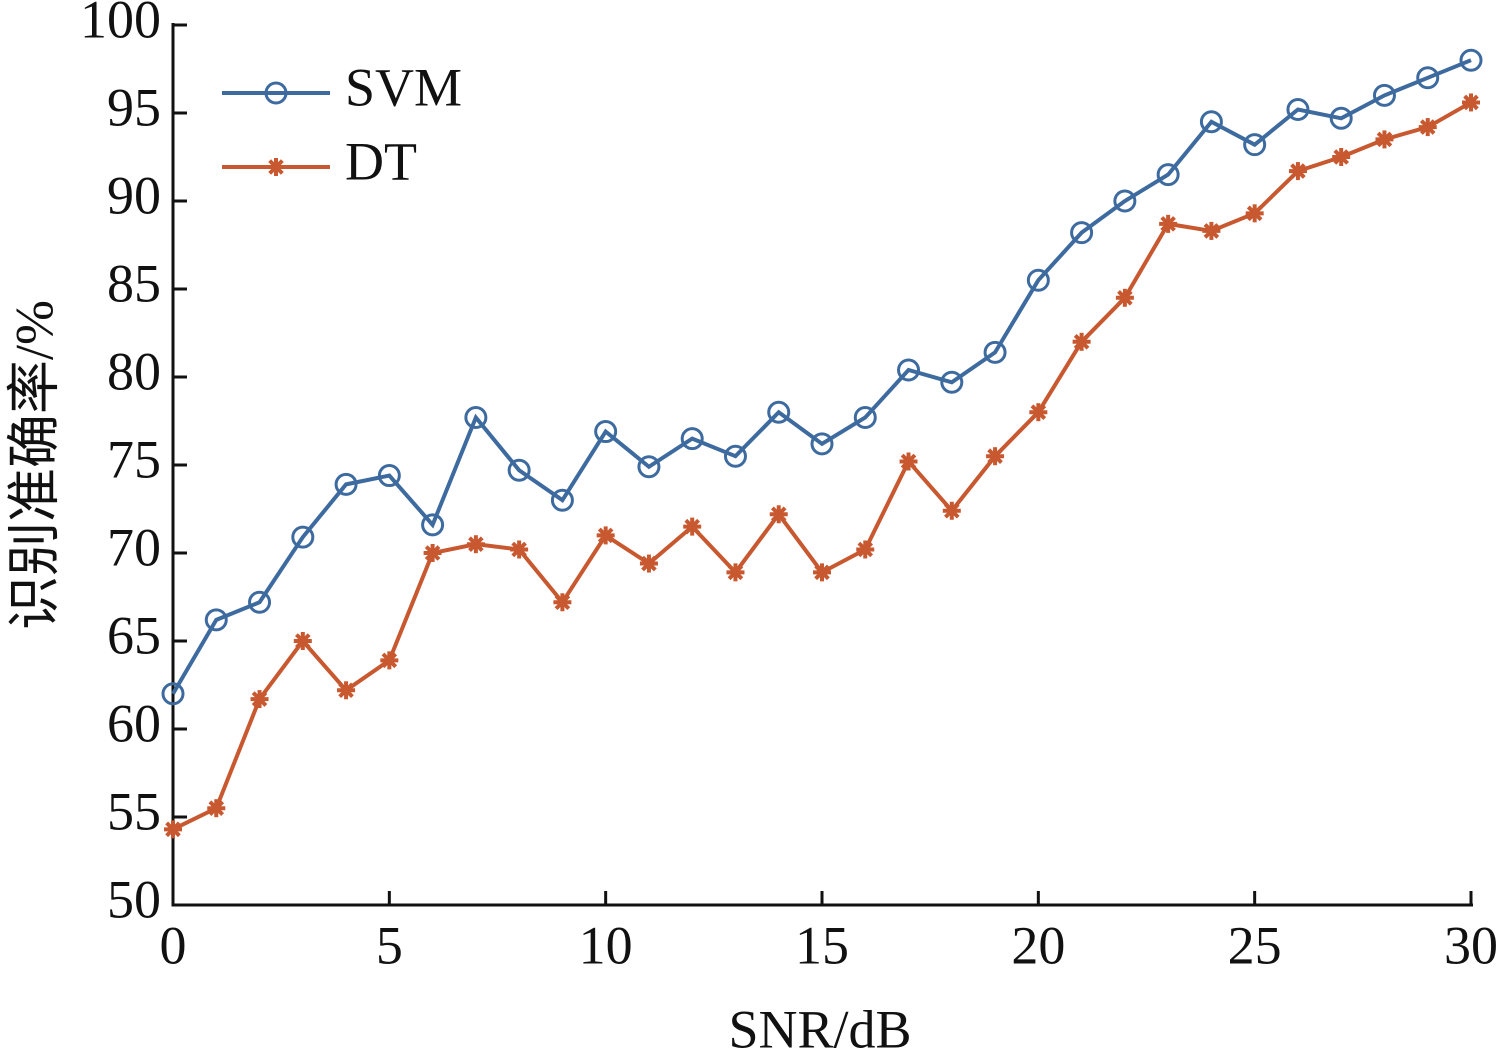 Image resolution: width=1503 pixels, height=1063 pixels. Describe the element at coordinates (134, 195) in the screenshot. I see `y-tick-label: 90` at that location.